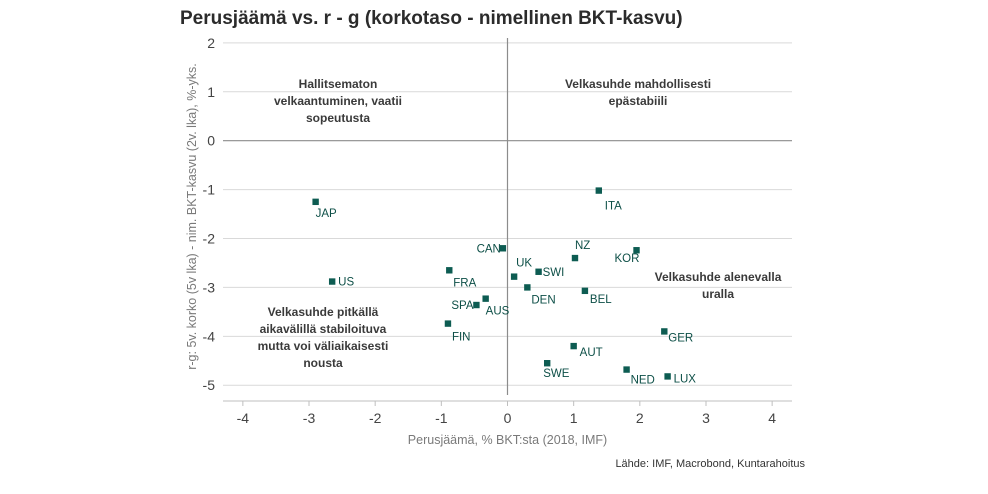  I want to click on x-tick-label: 0, so click(508, 418).